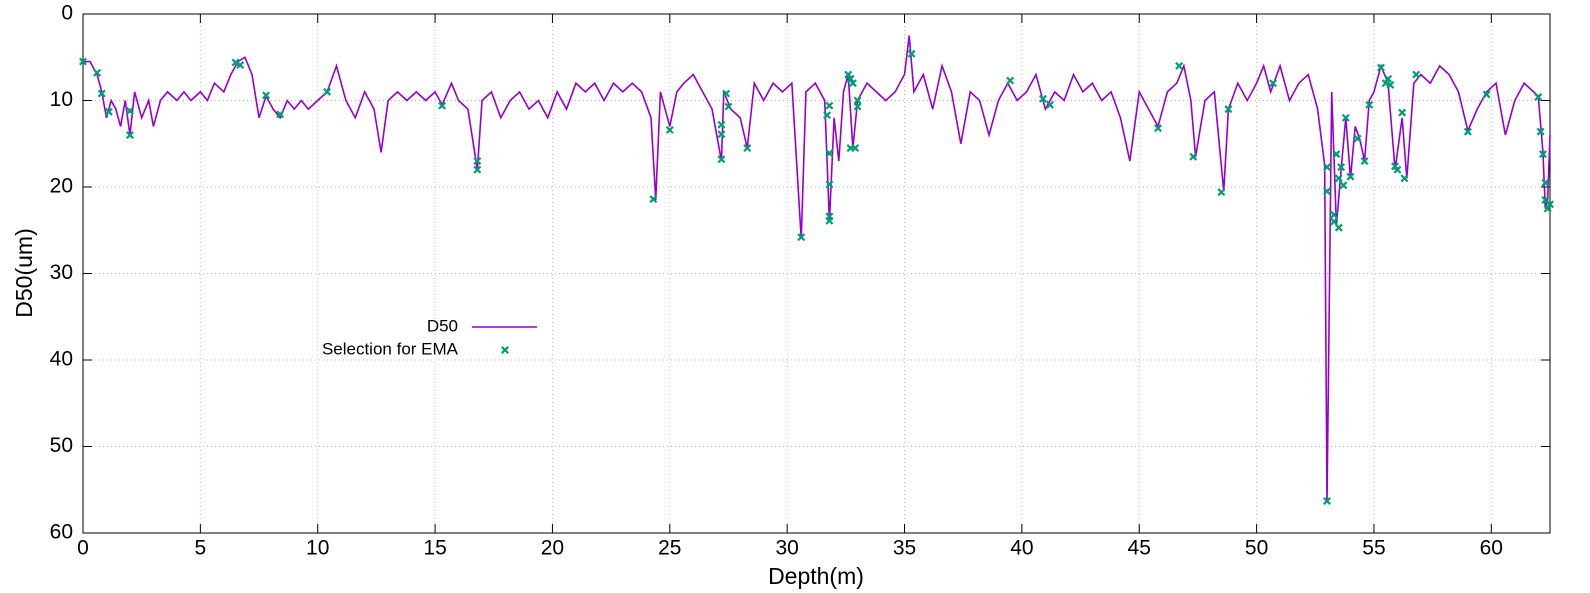 Image resolution: width=1590 pixels, height=593 pixels. Describe the element at coordinates (1139, 548) in the screenshot. I see `x-tick-label: 45` at that location.